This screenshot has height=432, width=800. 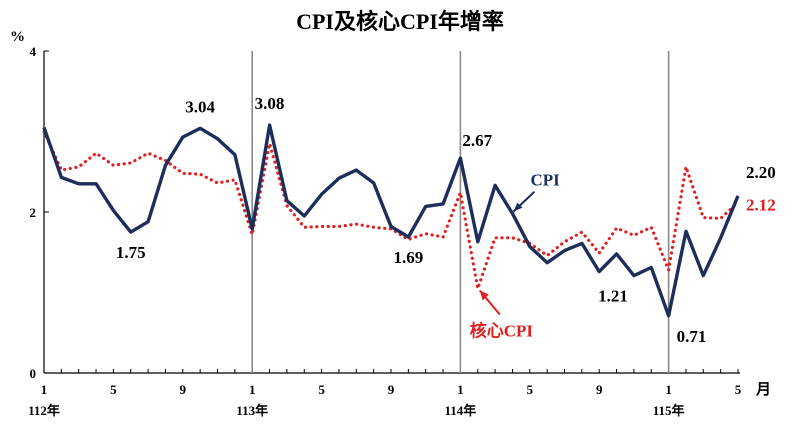 I want to click on data-label: 3.08, so click(x=270, y=103).